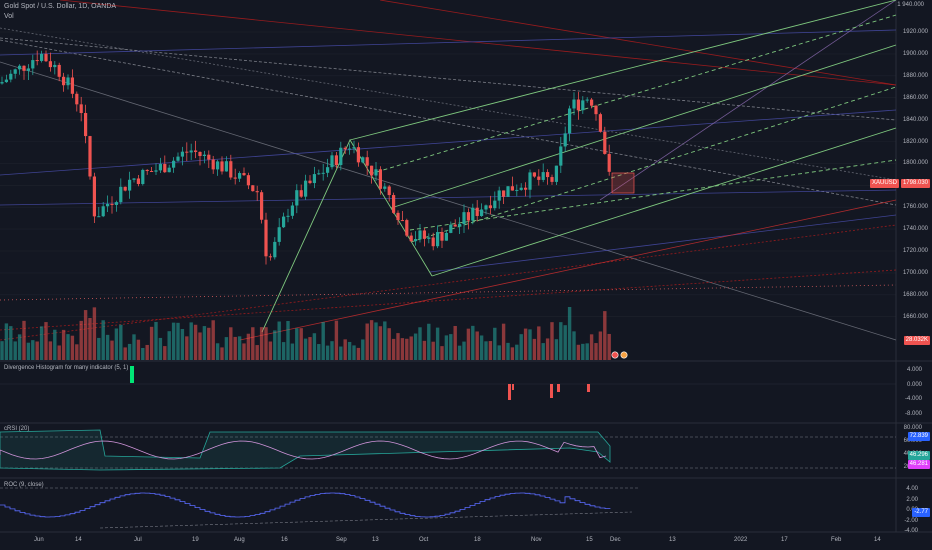 This screenshot has width=932, height=550. Describe the element at coordinates (912, 428) in the screenshot. I see `crsi-axis-label: 80.000` at that location.